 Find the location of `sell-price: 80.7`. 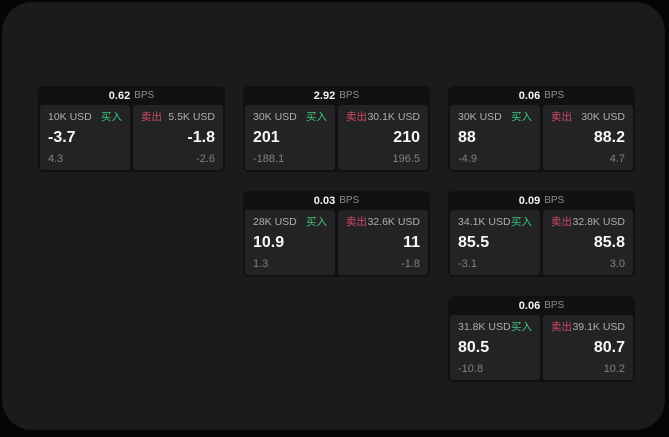

sell-price: 80.7 is located at coordinates (609, 347).